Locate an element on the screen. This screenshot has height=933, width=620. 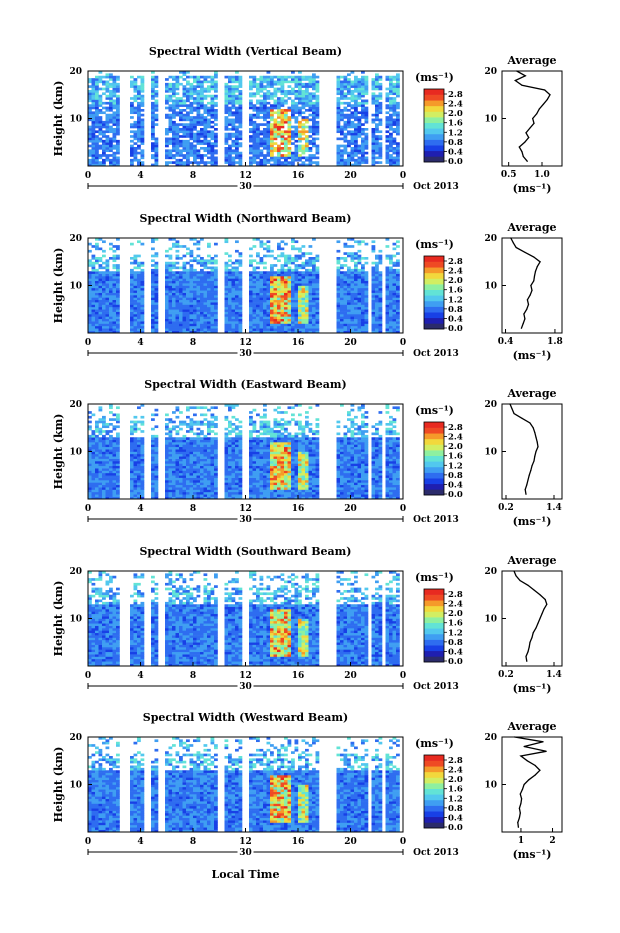
average-x-tick-label: 0.5 is located at coordinates (509, 175).